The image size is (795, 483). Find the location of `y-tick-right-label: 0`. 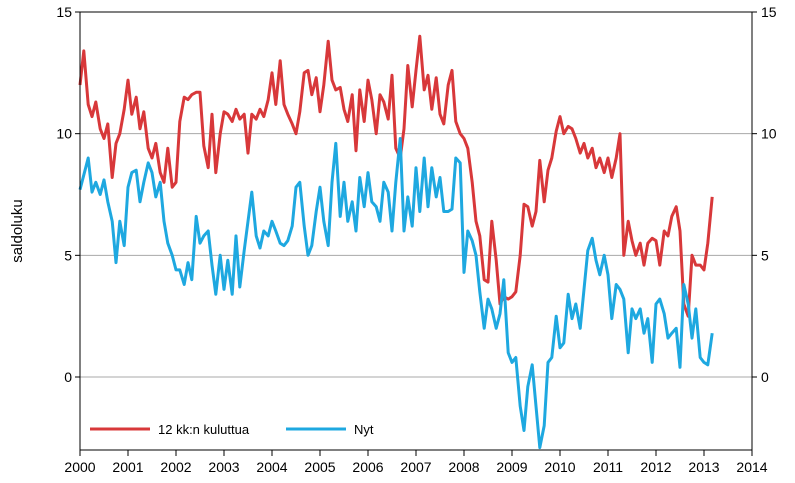

y-tick-right-label: 0 is located at coordinates (765, 377).